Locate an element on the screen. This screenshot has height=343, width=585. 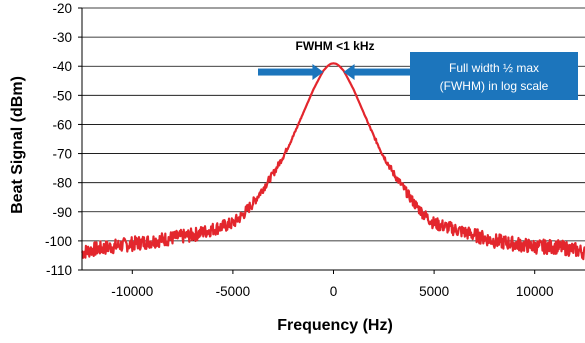
y-tick-label: -30 is located at coordinates (62, 37).